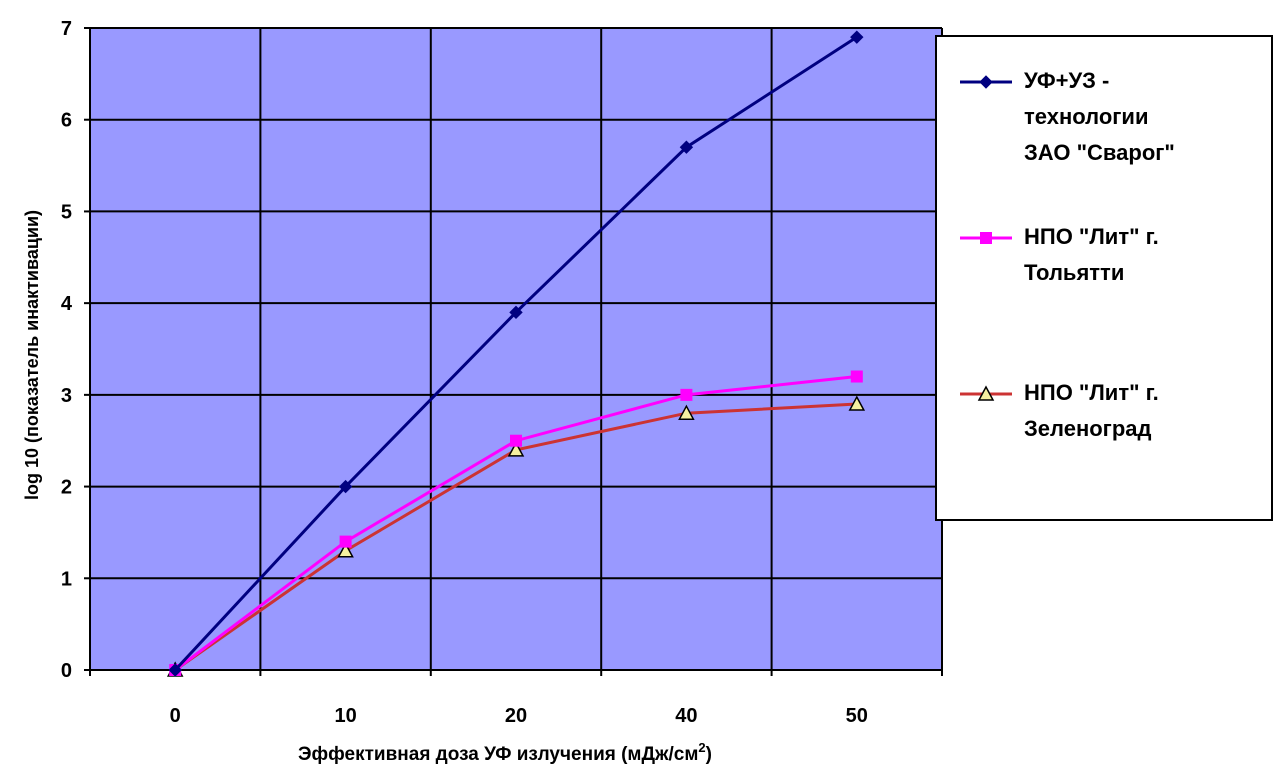 This screenshot has height=783, width=1275. What do you see at coordinates (66, 121) in the screenshot?
I see `y-tick-label: 6` at bounding box center [66, 121].